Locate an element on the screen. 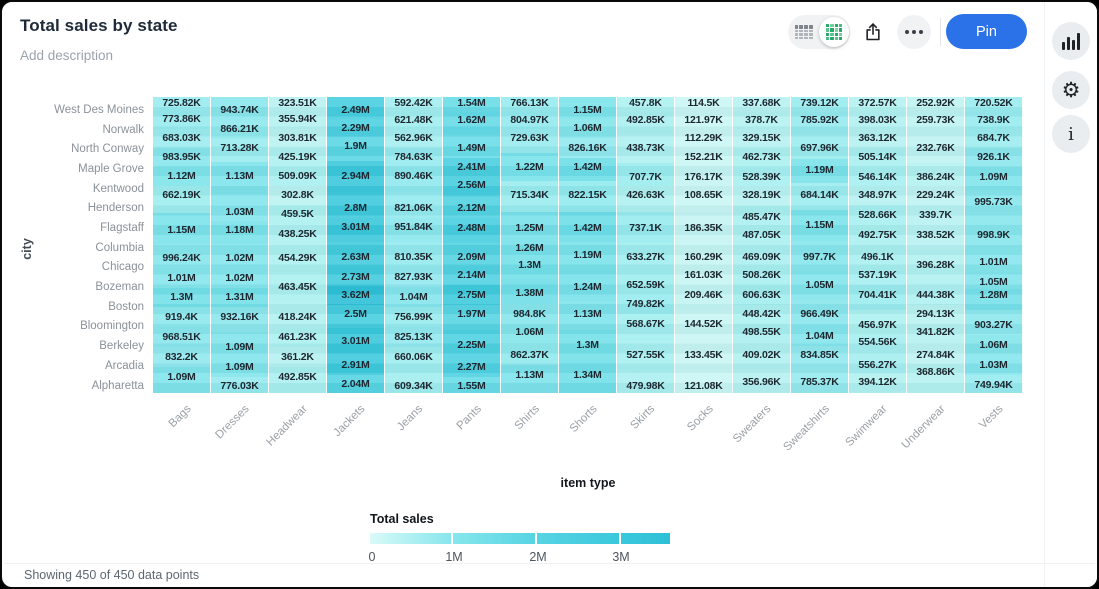  chart-type-button is located at coordinates (1071, 41).